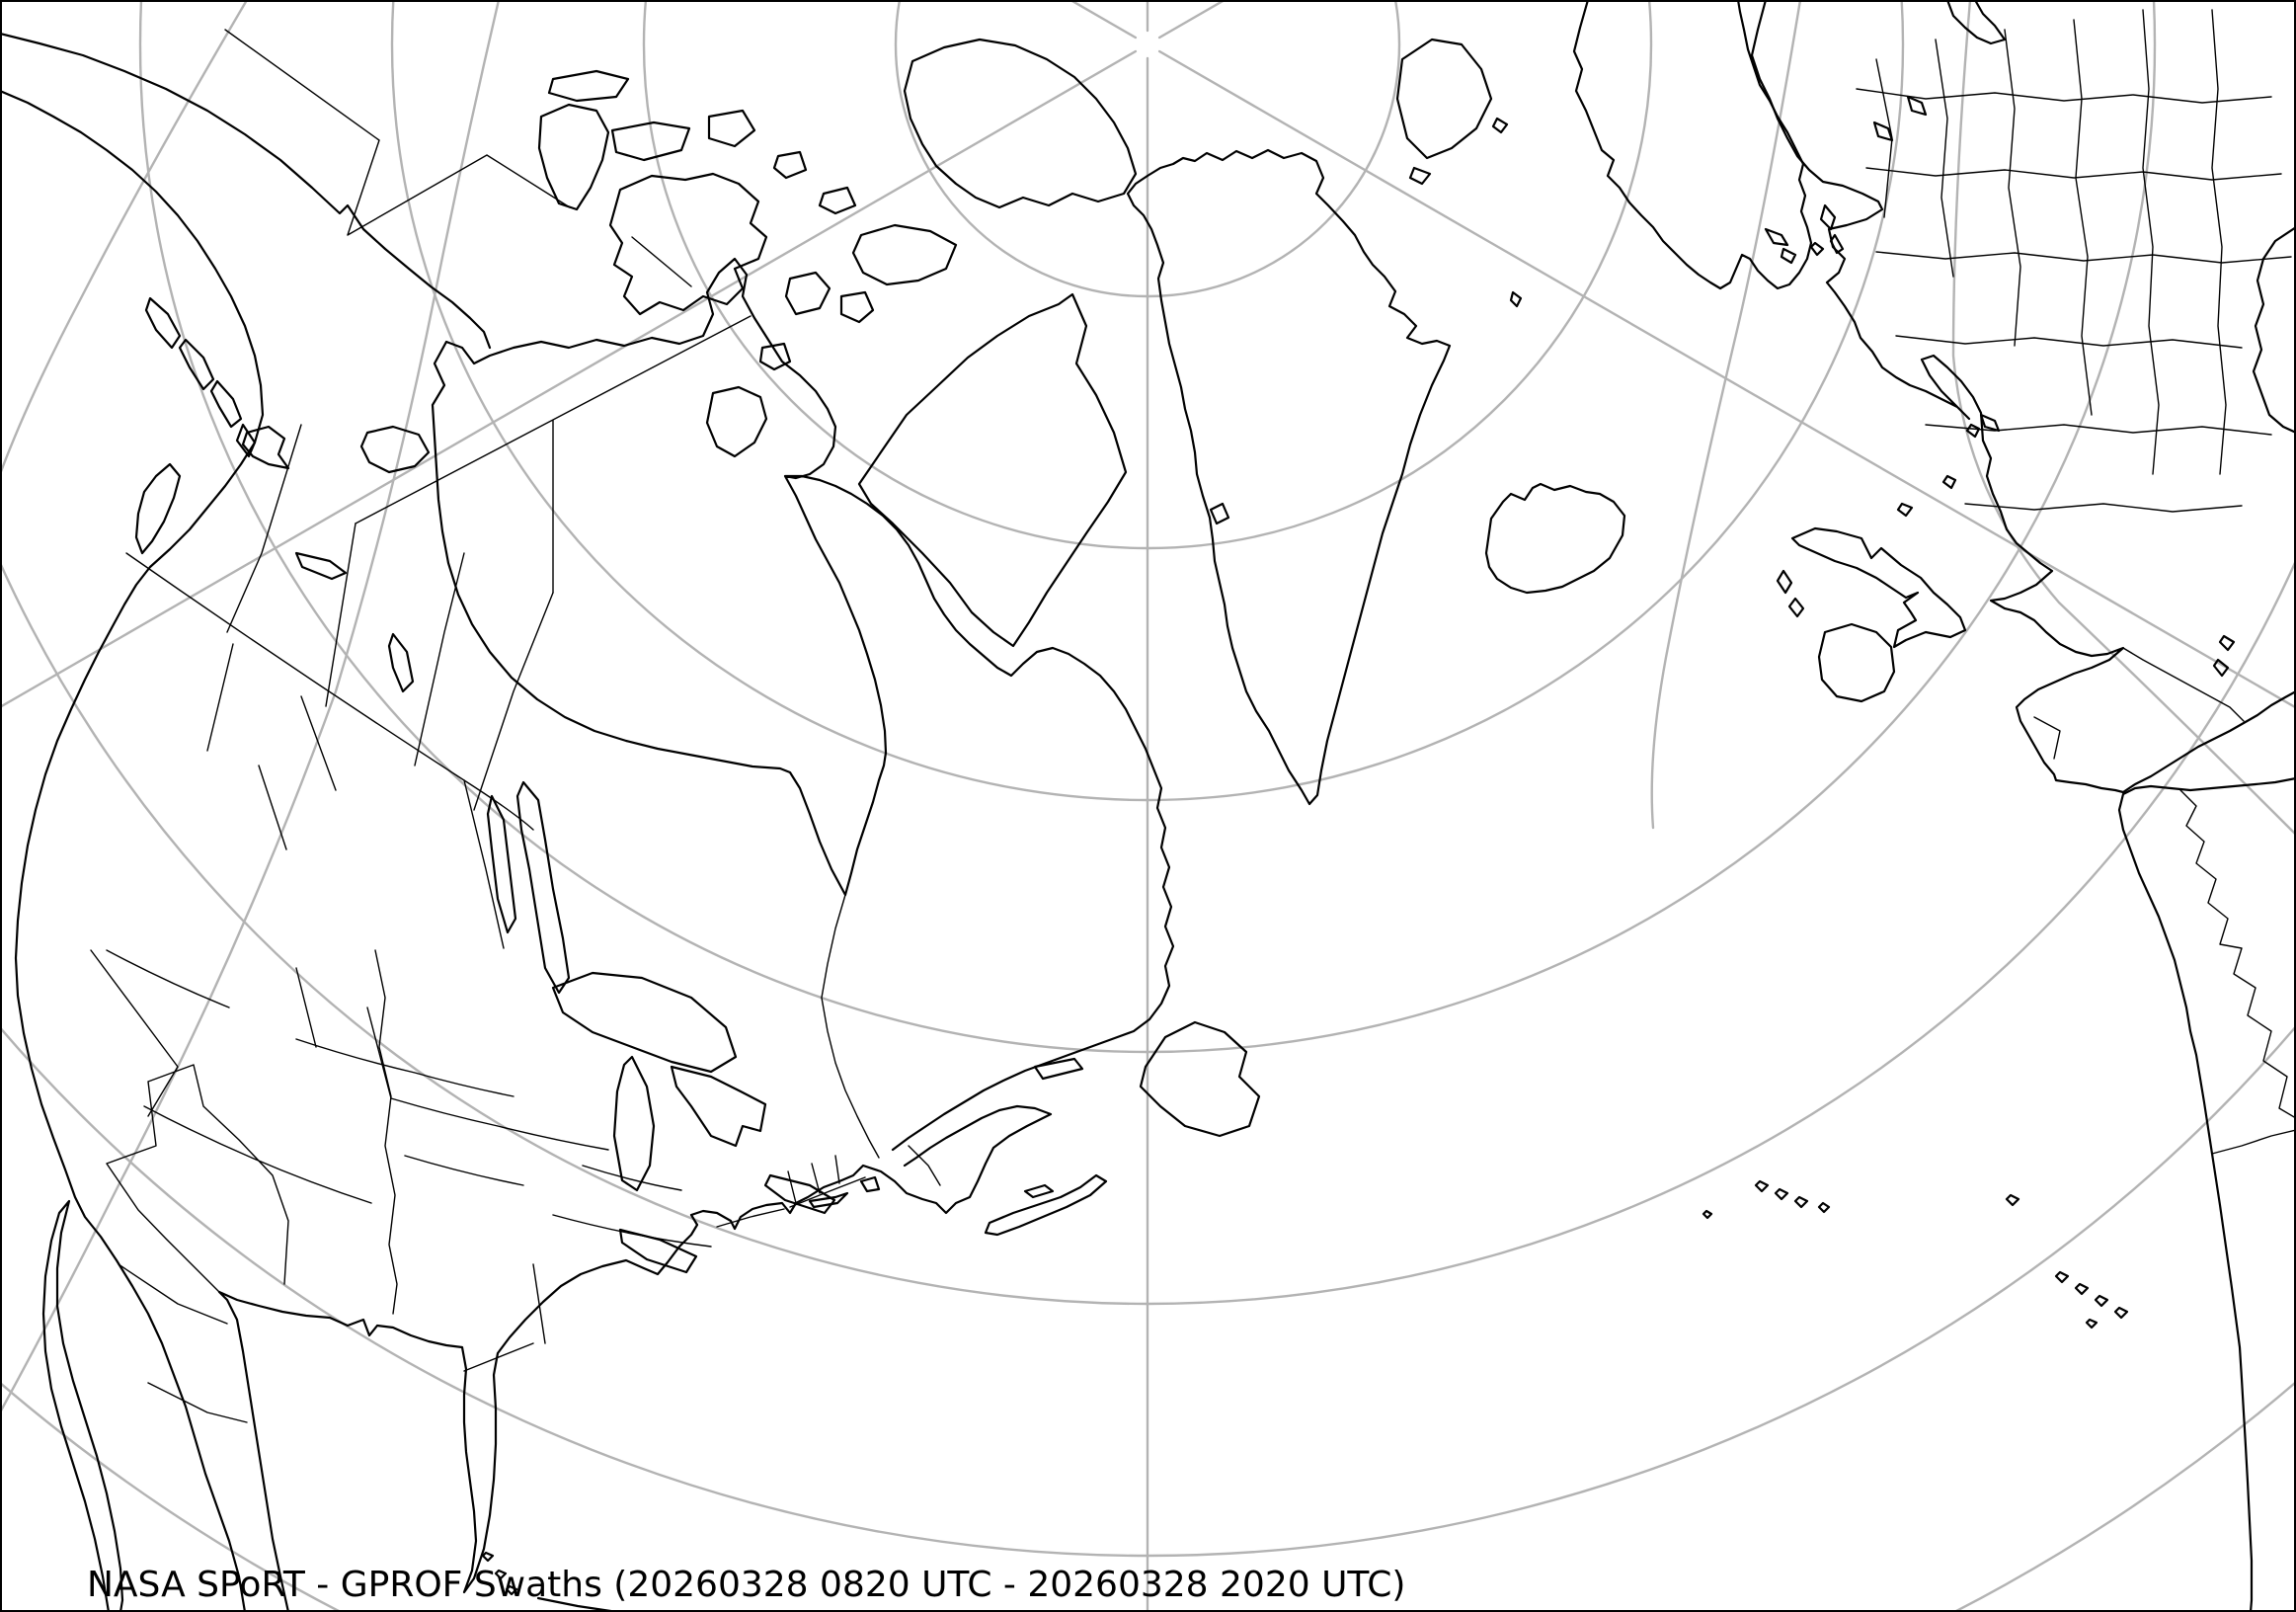 This screenshot has width=2296, height=1612. Describe the element at coordinates (158, 508) in the screenshot. I see `vancouver-island` at that location.